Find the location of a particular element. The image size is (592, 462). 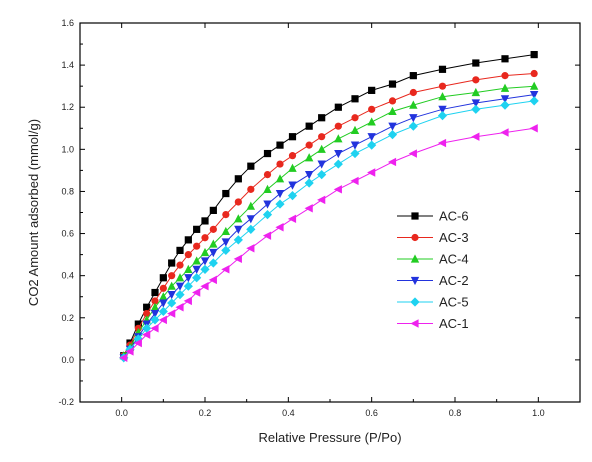

y-tick-label: 0.4 is located at coordinates (67, 276).